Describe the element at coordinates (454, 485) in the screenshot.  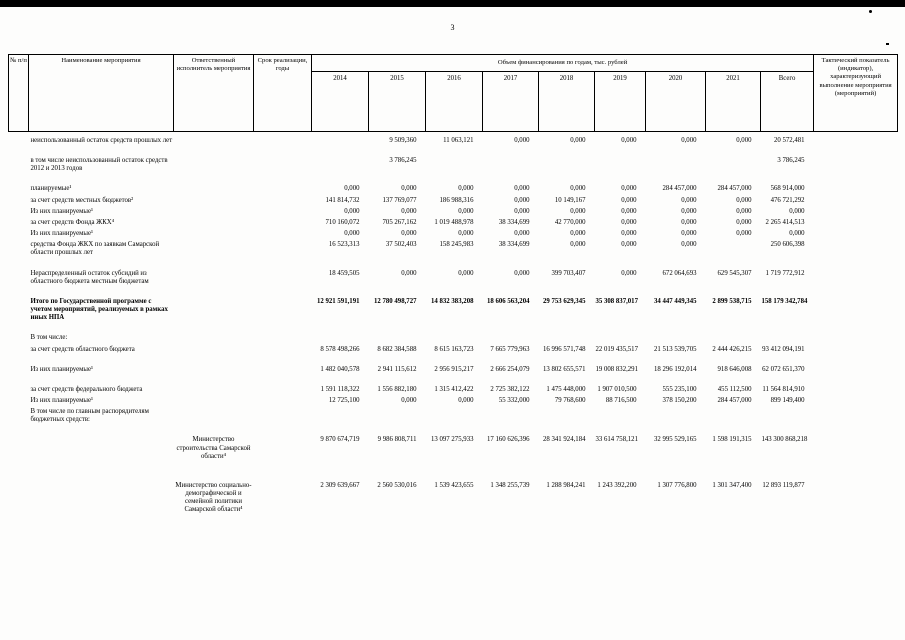
I see `cell-value: 1 539 423,655` at that location.